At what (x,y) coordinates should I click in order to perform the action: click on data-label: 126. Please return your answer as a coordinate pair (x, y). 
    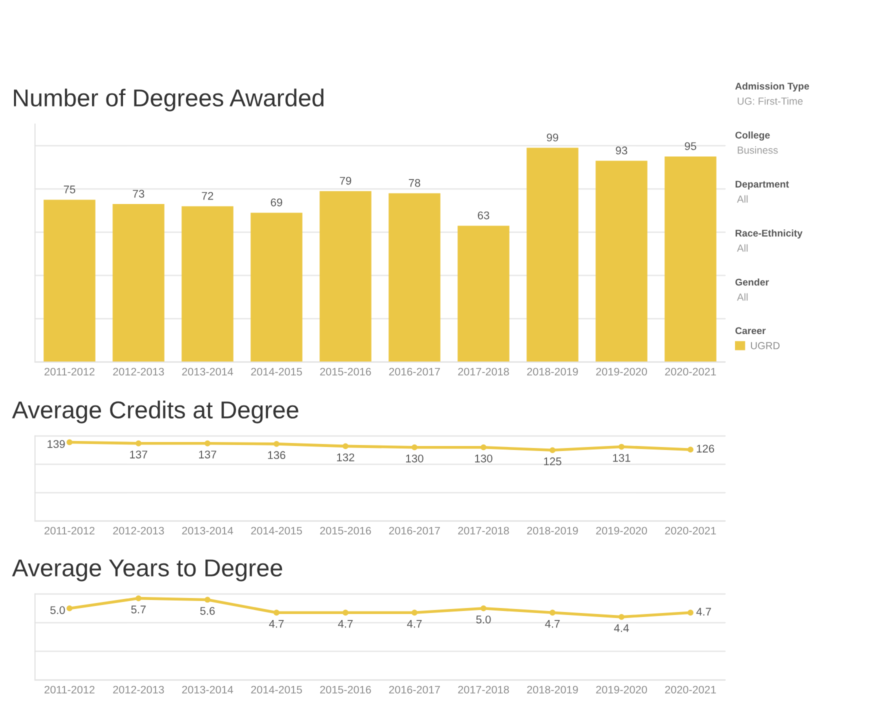
    Looking at the image, I should click on (705, 448).